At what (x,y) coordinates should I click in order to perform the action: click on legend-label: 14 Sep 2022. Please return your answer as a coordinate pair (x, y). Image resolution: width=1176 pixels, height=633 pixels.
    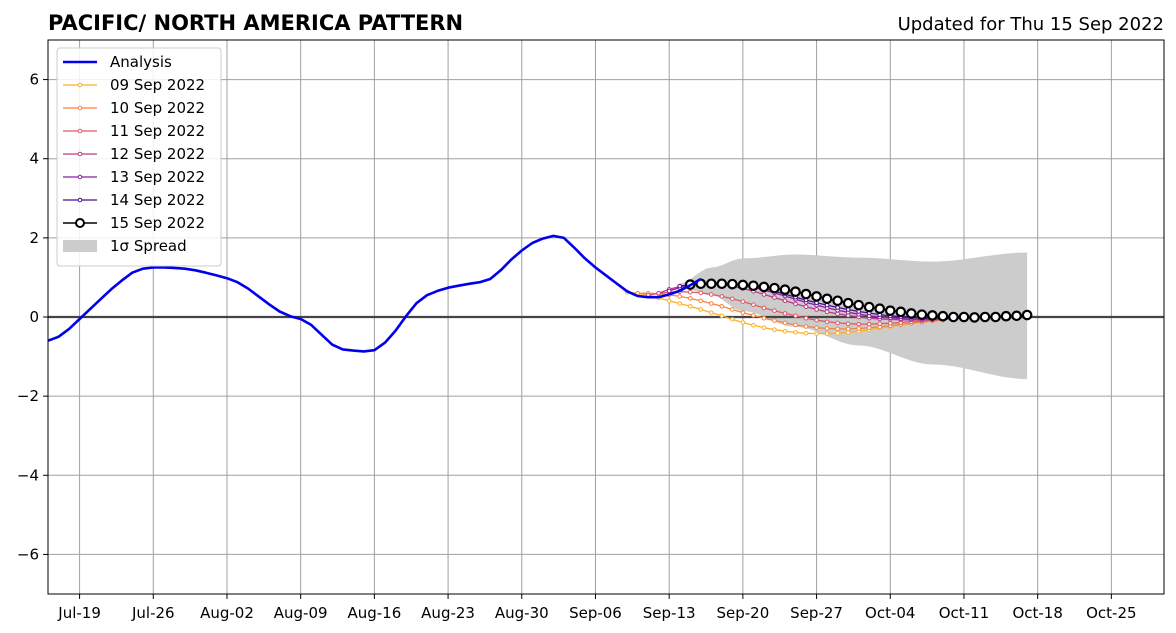
    Looking at the image, I should click on (157, 200).